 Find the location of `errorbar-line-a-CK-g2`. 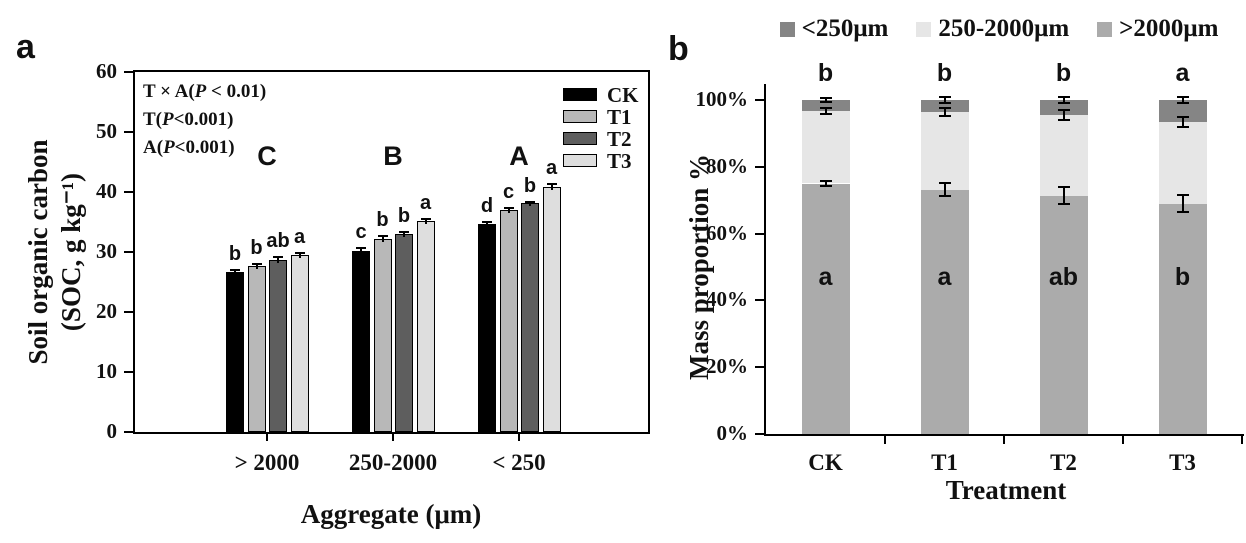

errorbar-line-a-CK-g2 is located at coordinates (487, 224).